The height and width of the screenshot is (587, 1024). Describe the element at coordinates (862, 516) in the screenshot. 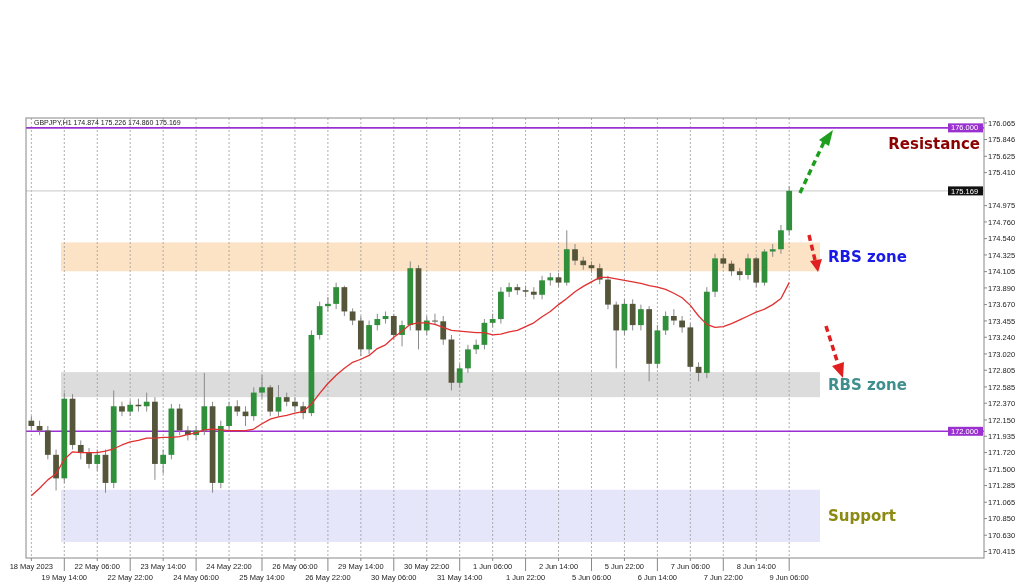

I see `band-label: Support` at that location.